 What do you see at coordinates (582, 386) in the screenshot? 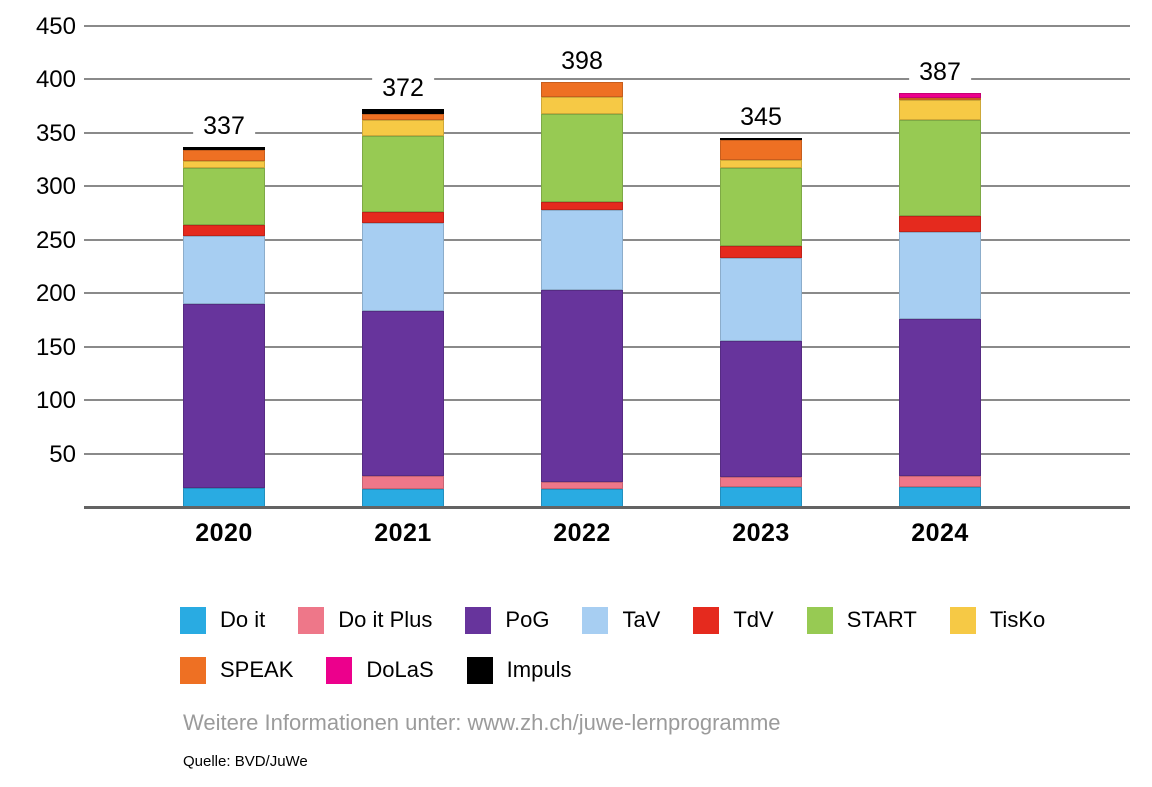
I see `bar-segment-2022-pog` at bounding box center [582, 386].